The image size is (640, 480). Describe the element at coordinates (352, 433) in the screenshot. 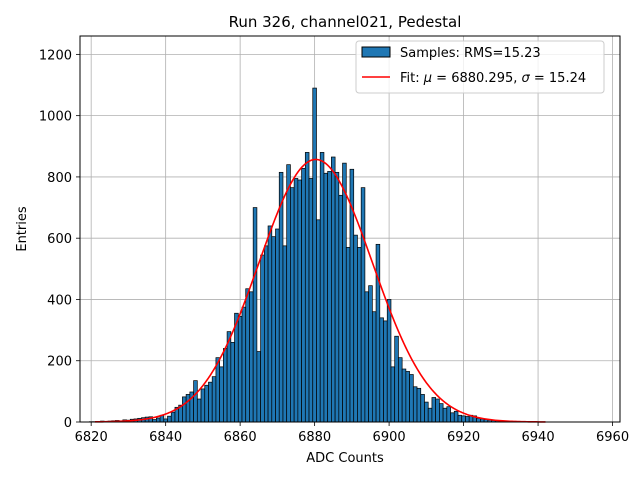

I see `x-axis-ticks: 6820 6840 6860 6880 6900 6920 6940 6960` at that location.